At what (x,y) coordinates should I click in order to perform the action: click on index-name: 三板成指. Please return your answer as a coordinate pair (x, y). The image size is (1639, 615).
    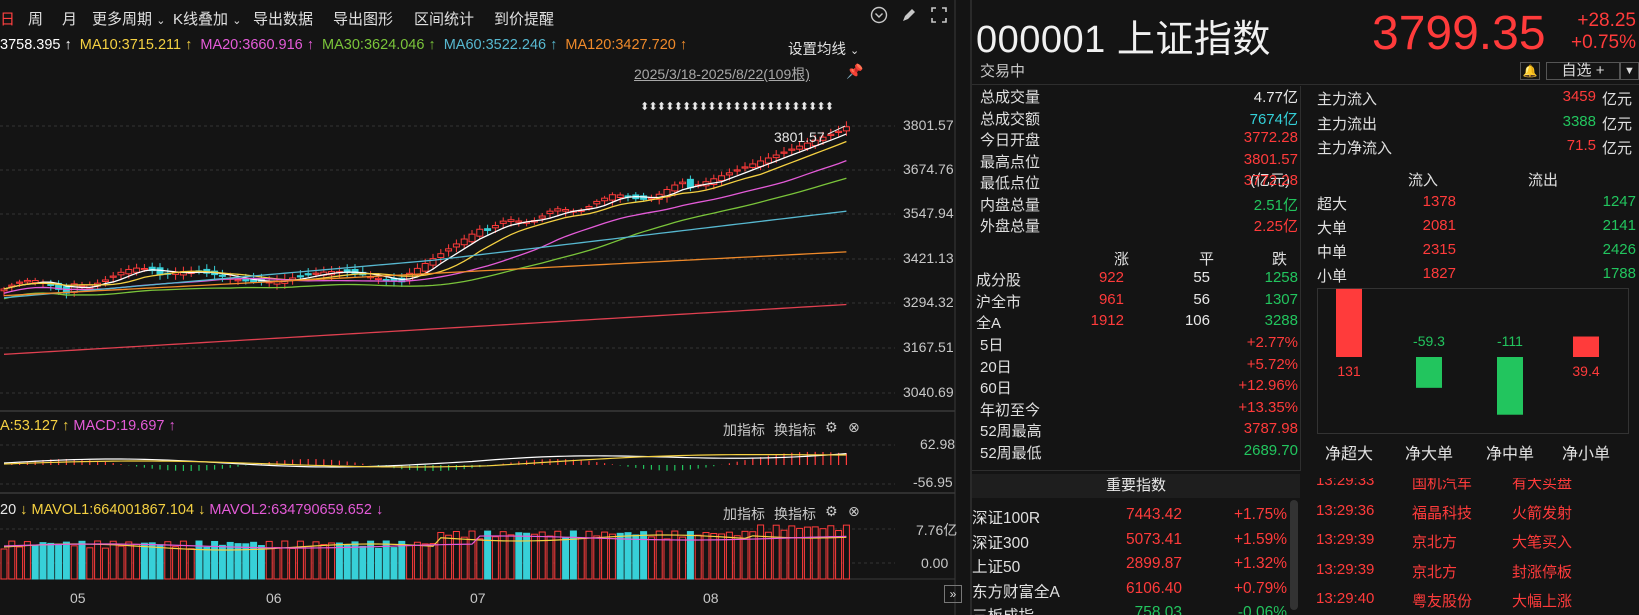
    Looking at the image, I should click on (1003, 609).